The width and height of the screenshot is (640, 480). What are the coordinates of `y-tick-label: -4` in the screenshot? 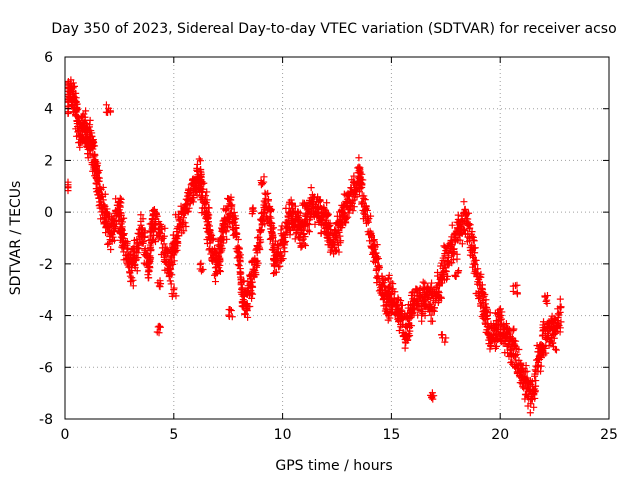 It's located at (46, 317).